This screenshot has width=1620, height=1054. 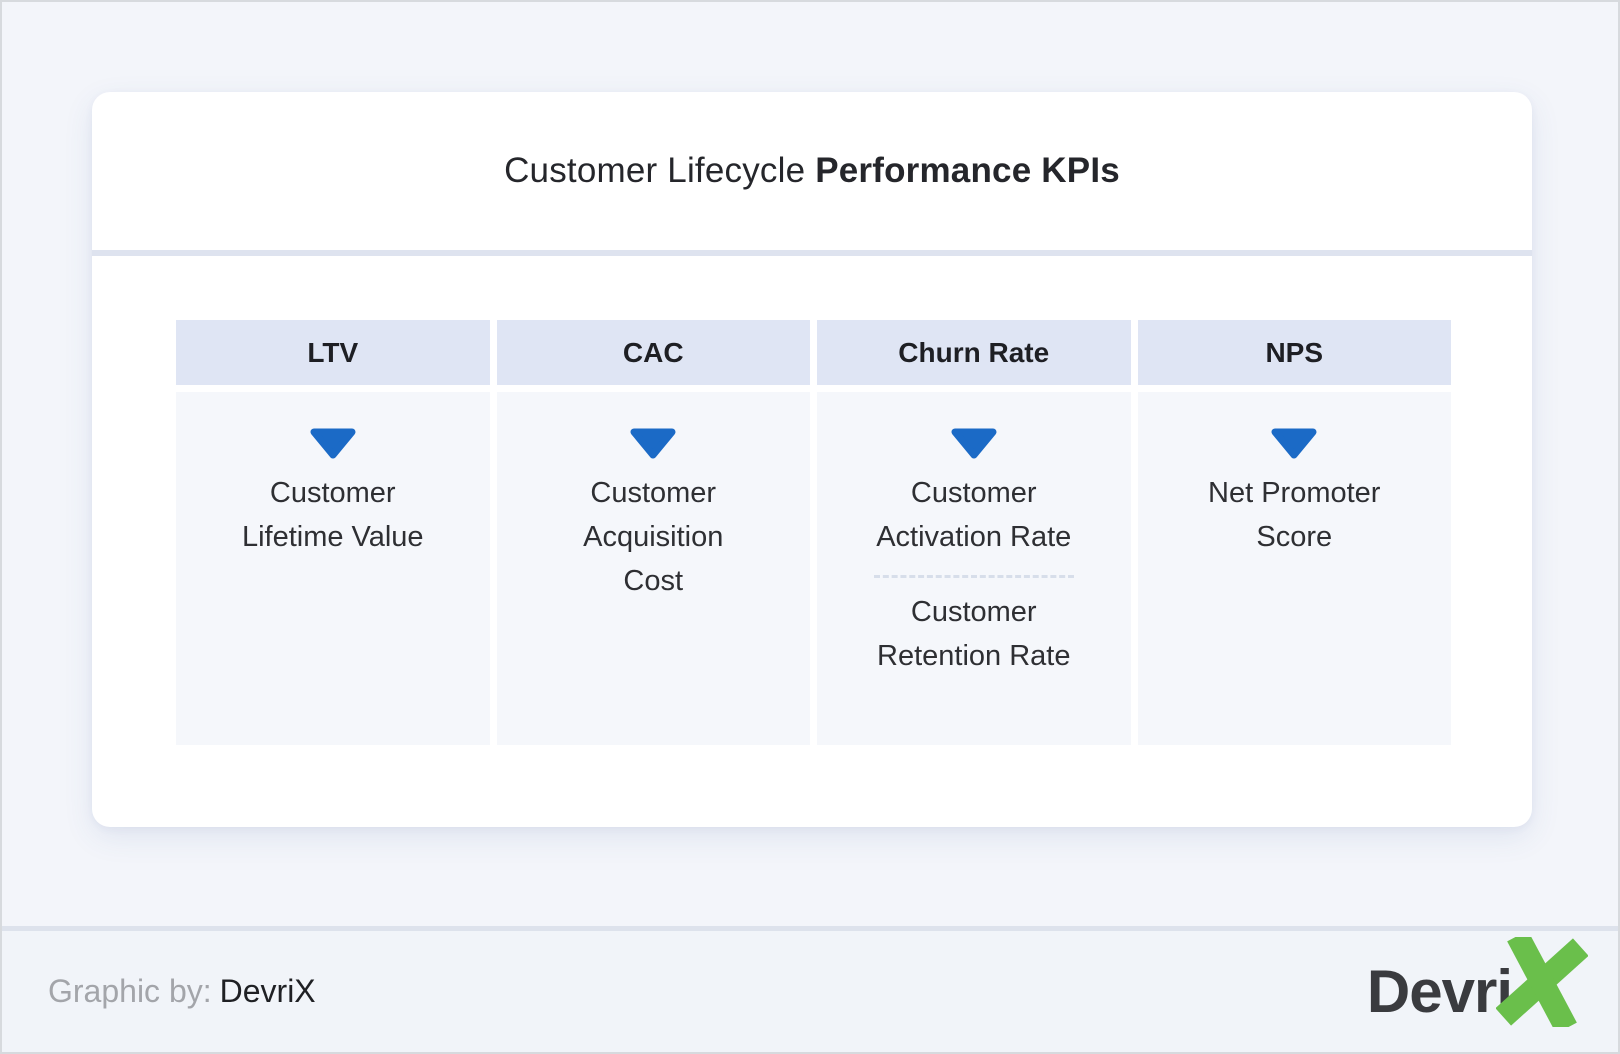 What do you see at coordinates (1542, 981) in the screenshot?
I see `devrix-logo-x-icon` at bounding box center [1542, 981].